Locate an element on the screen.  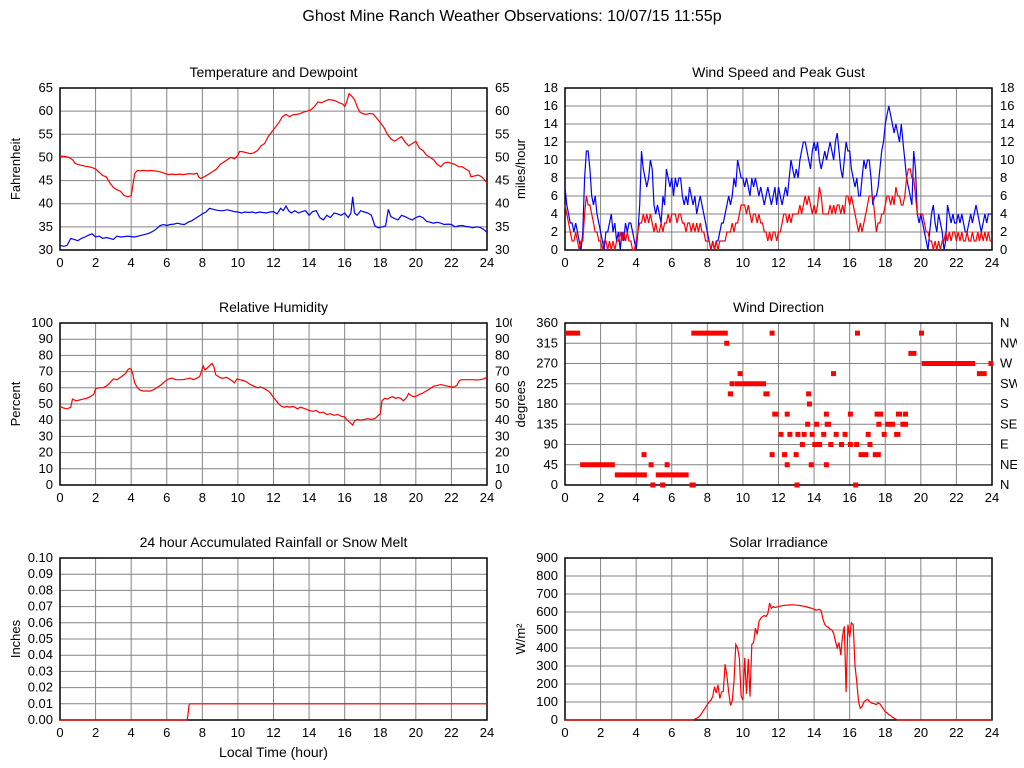
svg-text: NW is located at coordinates (1008, 342).